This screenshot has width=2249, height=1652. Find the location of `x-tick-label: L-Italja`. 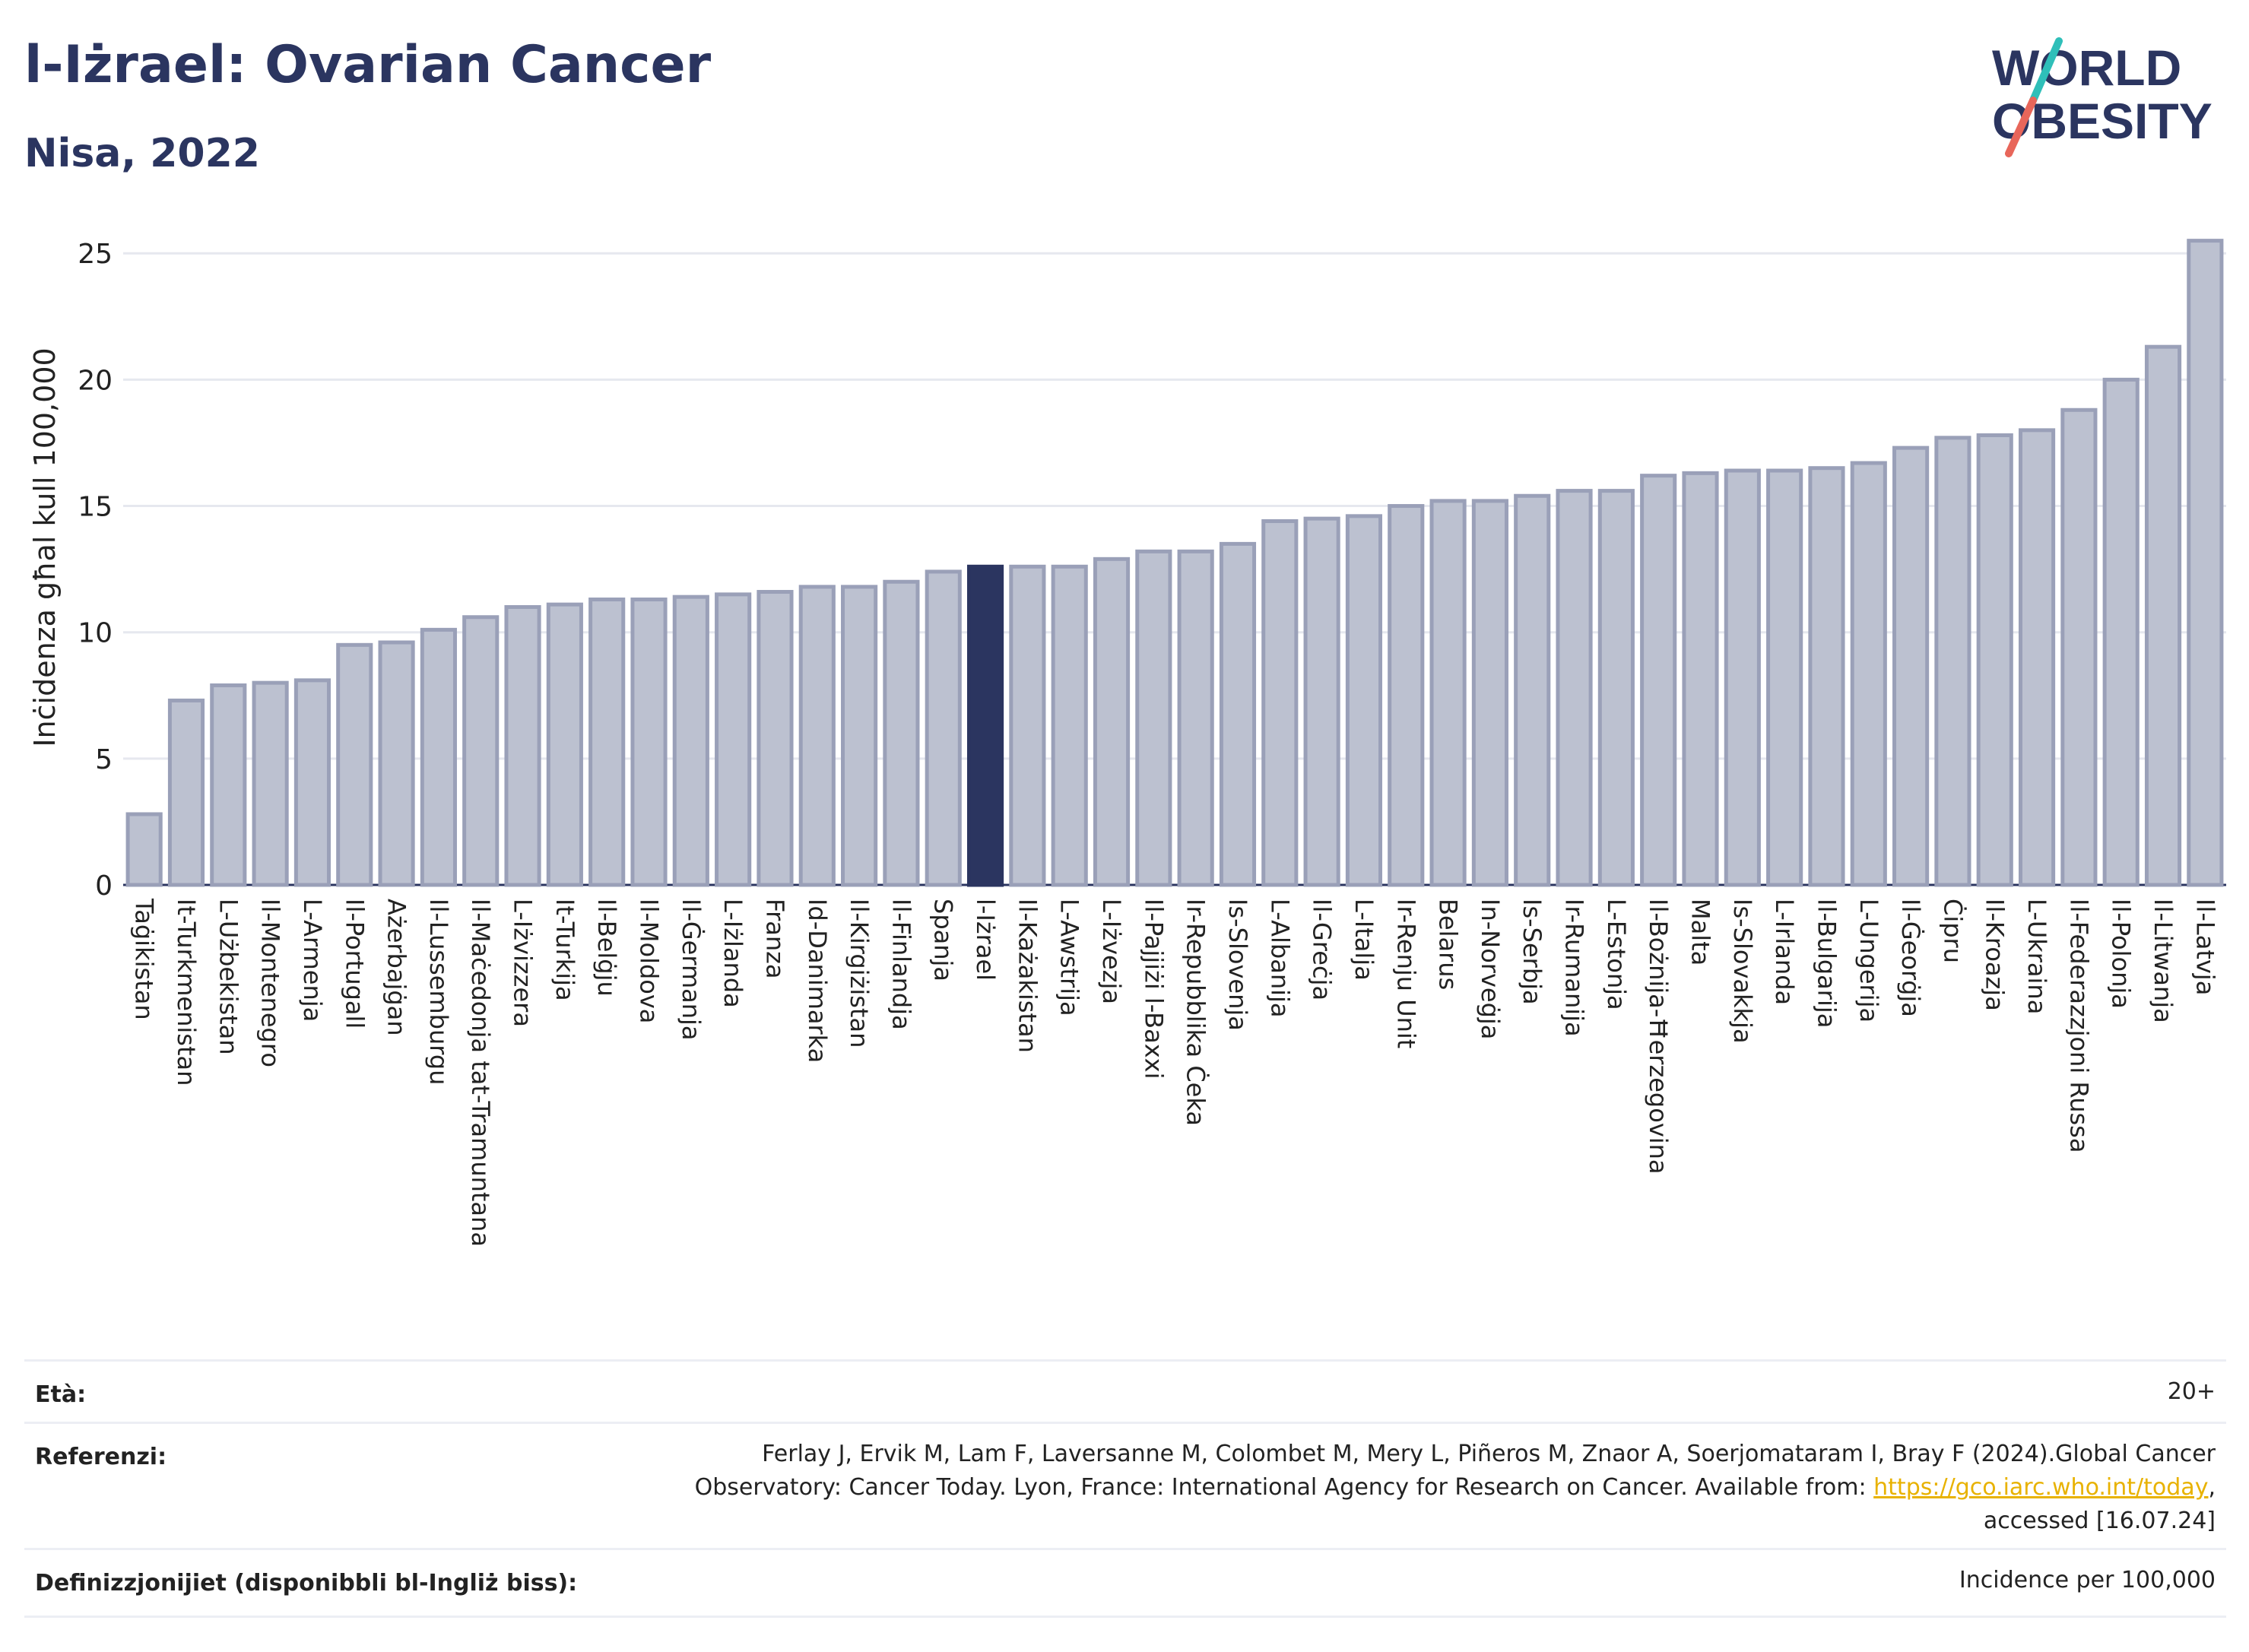

x-tick-label: L-Italja is located at coordinates (1364, 940).